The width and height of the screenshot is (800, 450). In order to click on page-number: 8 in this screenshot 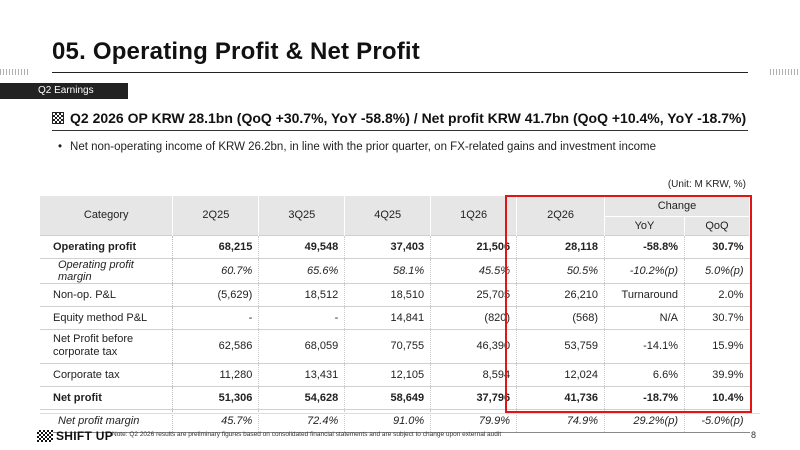, I will do `click(753, 435)`.